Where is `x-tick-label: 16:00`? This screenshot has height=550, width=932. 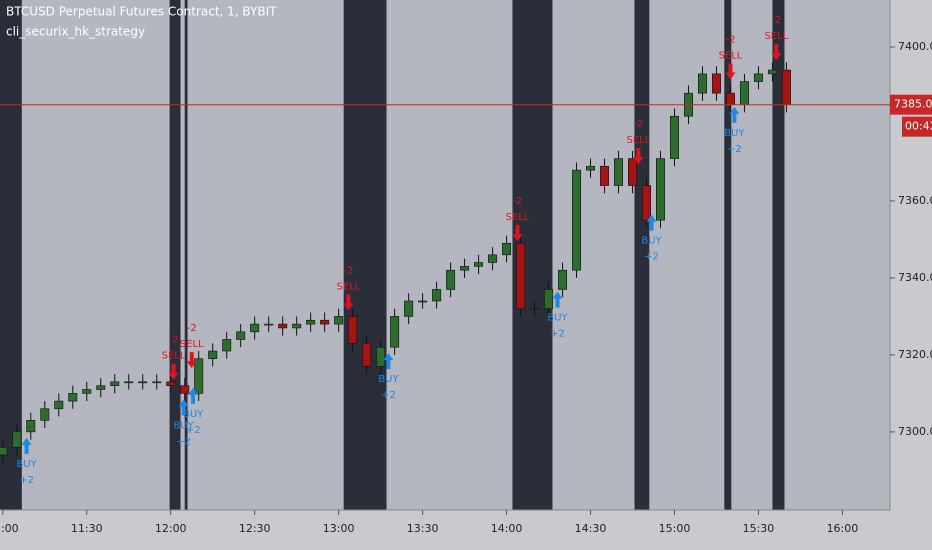 x-tick-label: 16:00 is located at coordinates (843, 528).